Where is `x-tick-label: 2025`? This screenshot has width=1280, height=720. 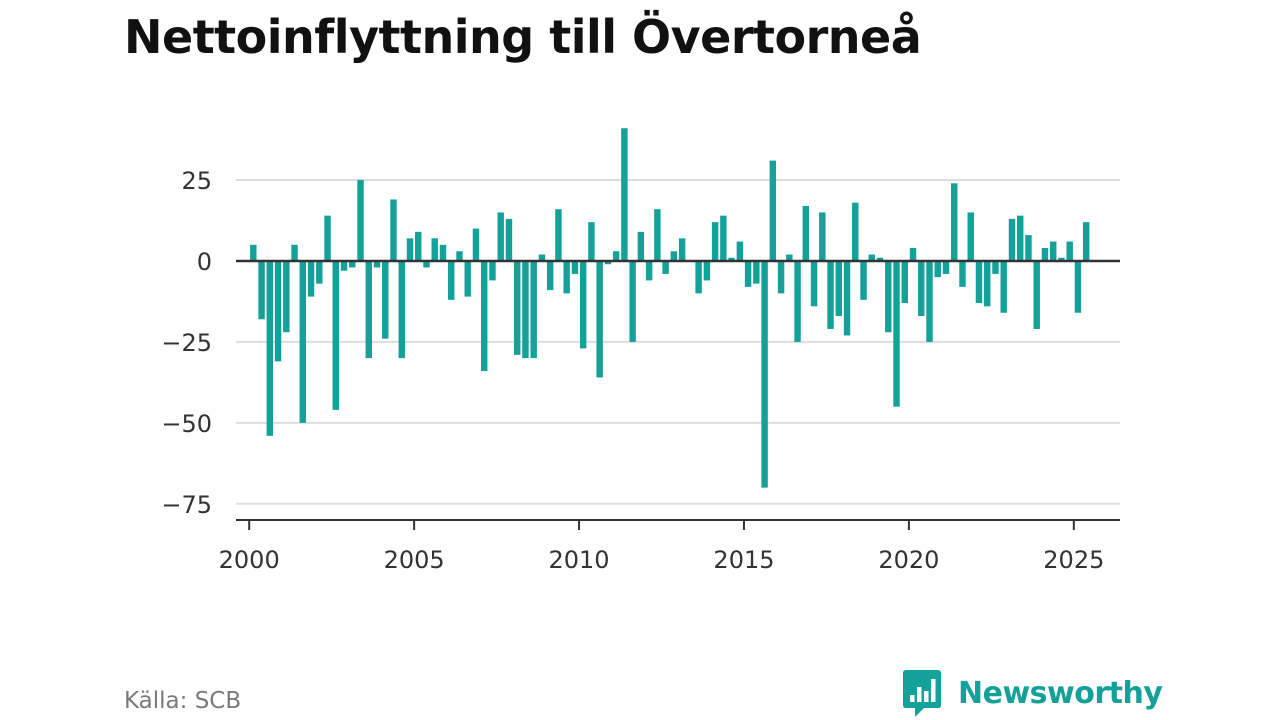
x-tick-label: 2025 is located at coordinates (1073, 560).